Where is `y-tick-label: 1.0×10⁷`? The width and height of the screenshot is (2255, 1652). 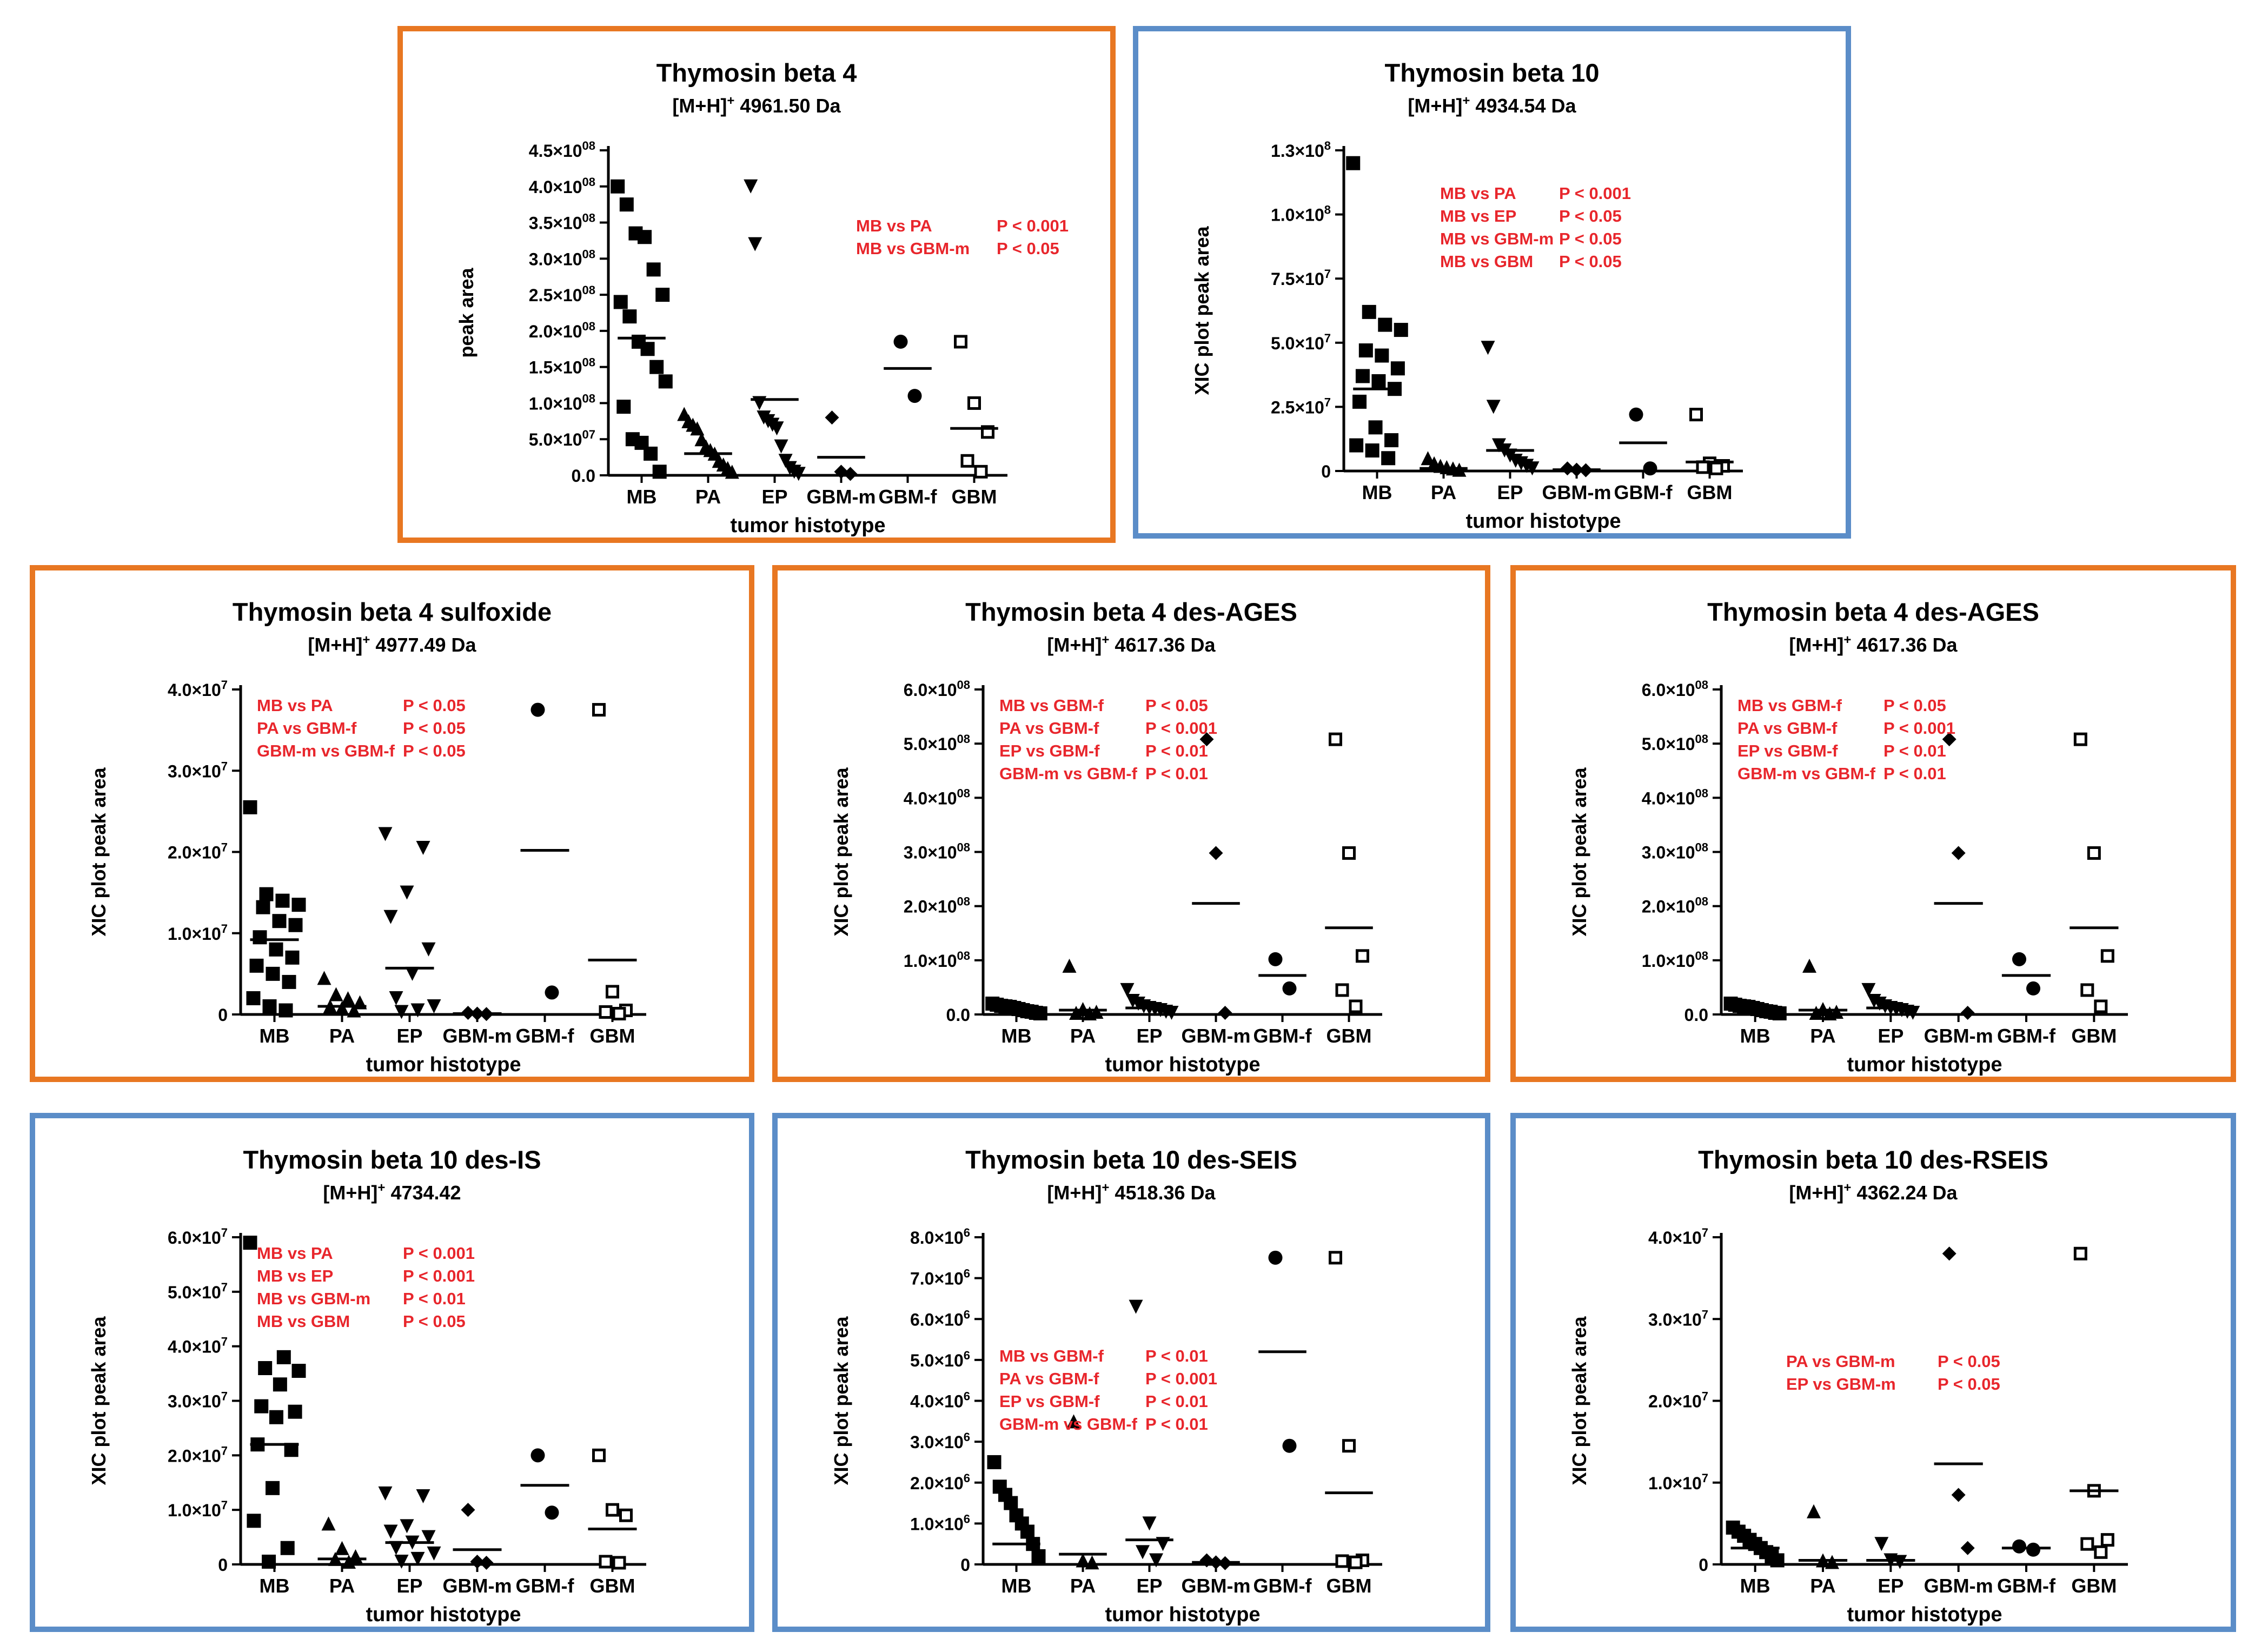 y-tick-label: 1.0×10⁷ is located at coordinates (1678, 1482).